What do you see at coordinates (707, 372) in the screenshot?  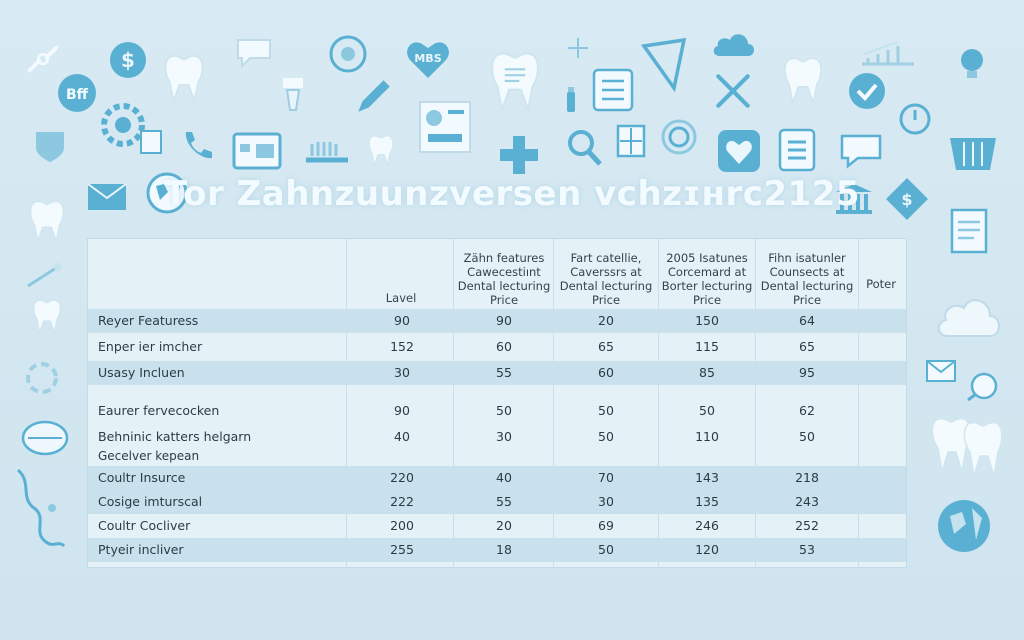 I see `cell-value: 85` at bounding box center [707, 372].